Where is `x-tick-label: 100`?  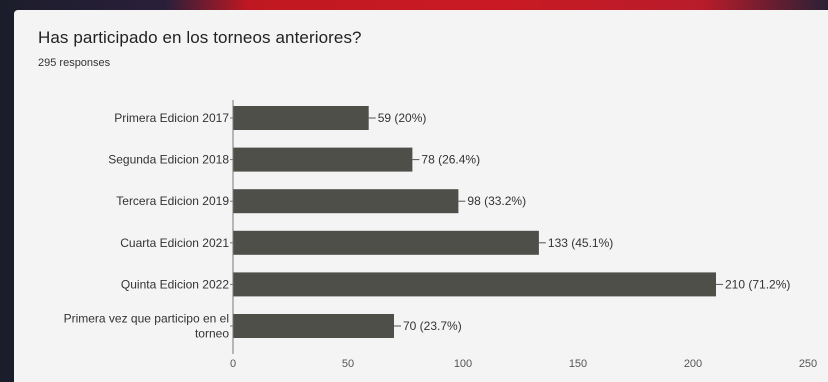
x-tick-label: 100 is located at coordinates (463, 364).